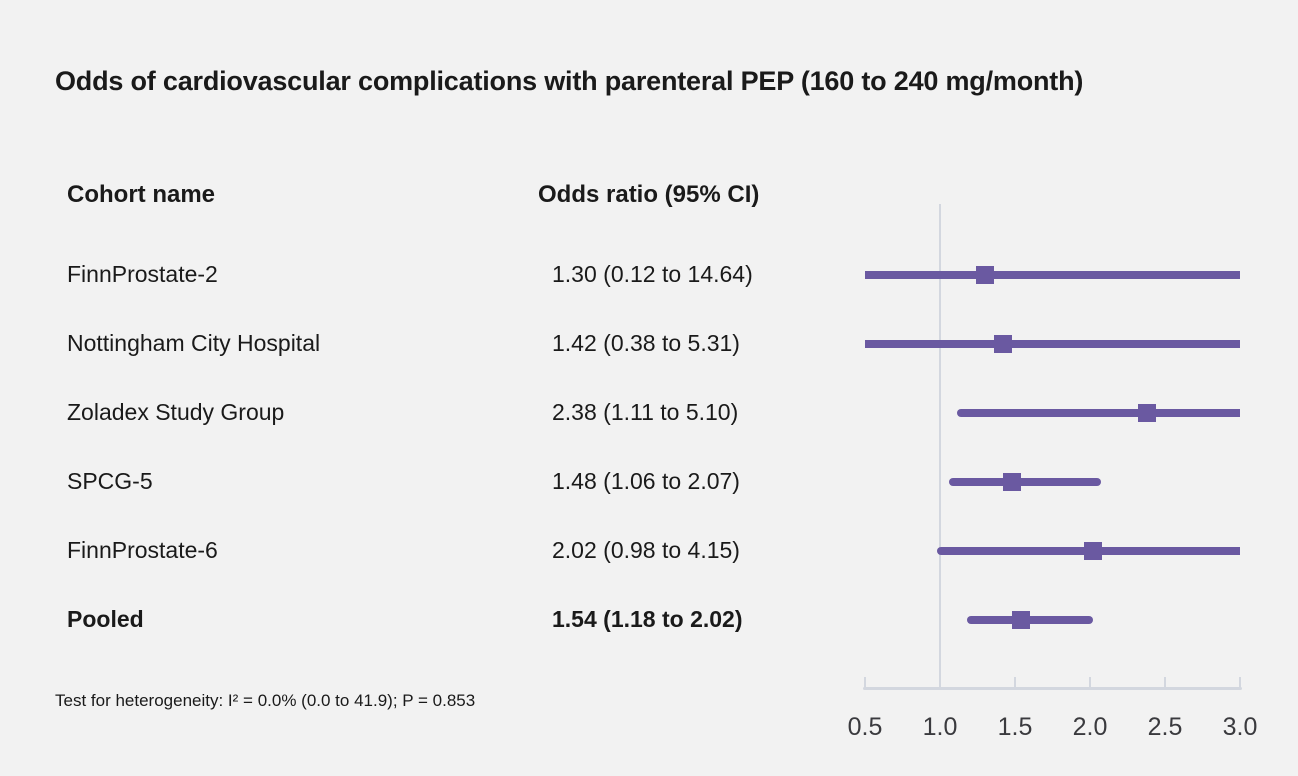  Describe the element at coordinates (647, 619) in the screenshot. I see `study-or-value: 1.54 (1.18 to 2.02)` at that location.